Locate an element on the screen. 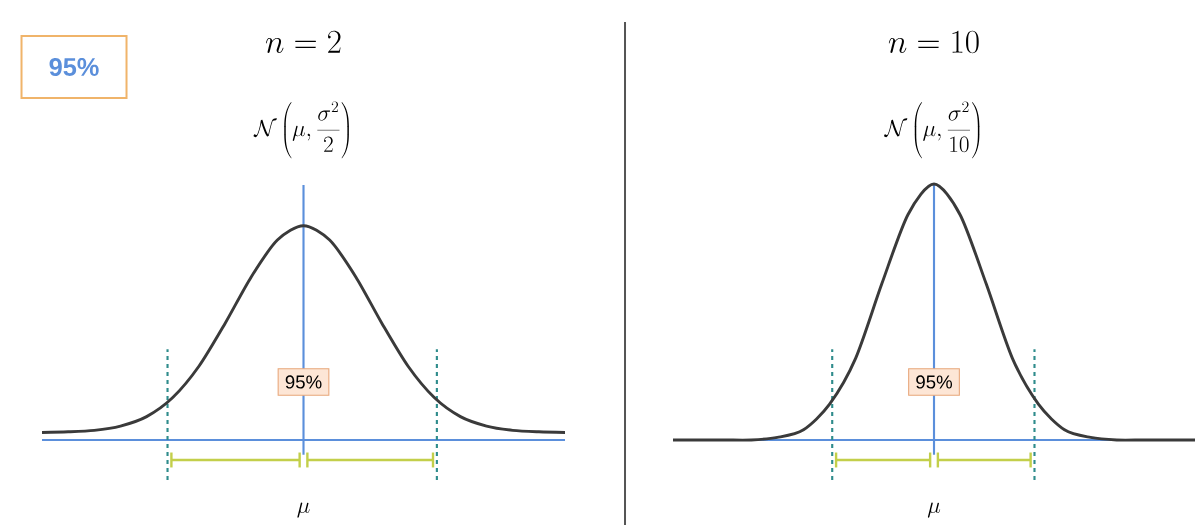 The width and height of the screenshot is (1202, 530). text: 95% is located at coordinates (74, 67).